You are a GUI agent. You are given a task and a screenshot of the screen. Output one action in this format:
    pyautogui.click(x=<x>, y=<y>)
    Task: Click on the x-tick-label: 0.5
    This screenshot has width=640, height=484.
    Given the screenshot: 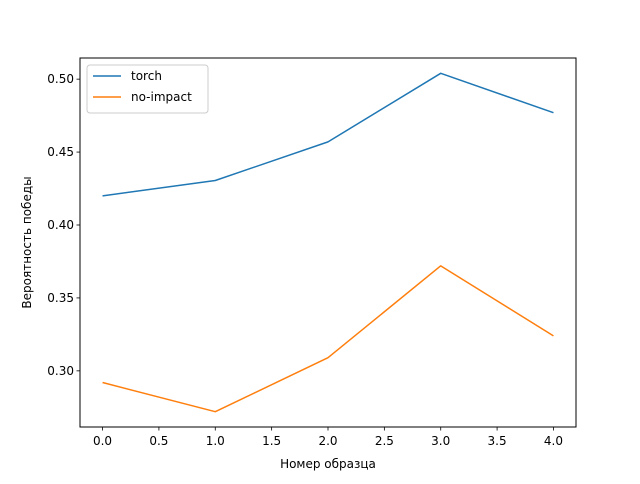 What is the action you would take?
    pyautogui.click(x=158, y=441)
    